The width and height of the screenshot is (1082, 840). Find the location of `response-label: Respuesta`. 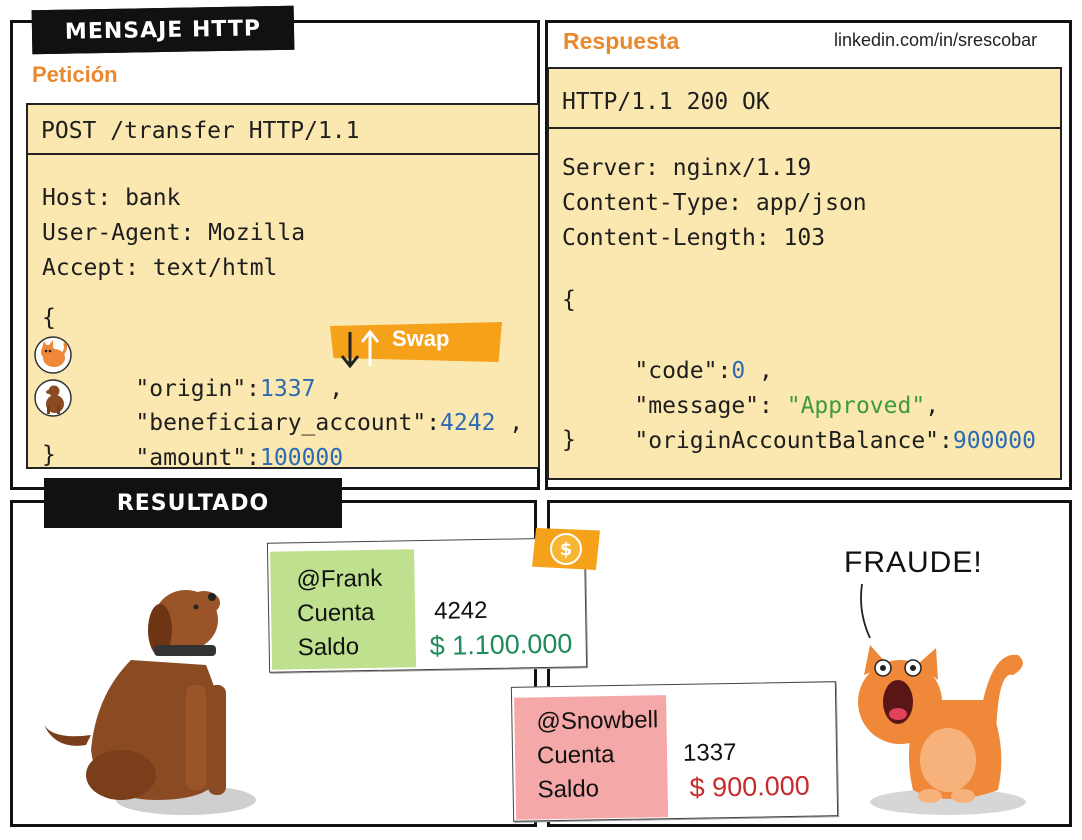

response-label: Respuesta is located at coordinates (621, 41).